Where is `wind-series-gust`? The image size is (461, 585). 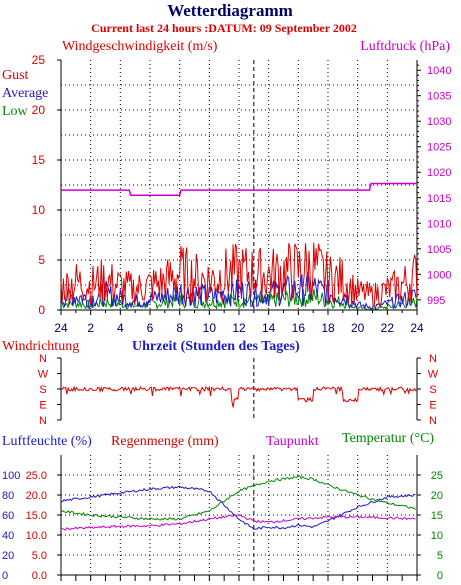
wind-series-gust is located at coordinates (239, 275).